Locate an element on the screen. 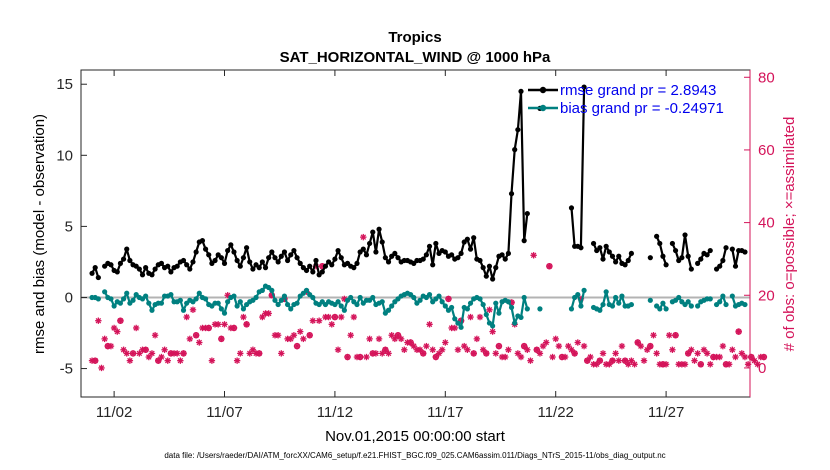 The width and height of the screenshot is (830, 470). x-tick-label: 11/02 is located at coordinates (114, 412).